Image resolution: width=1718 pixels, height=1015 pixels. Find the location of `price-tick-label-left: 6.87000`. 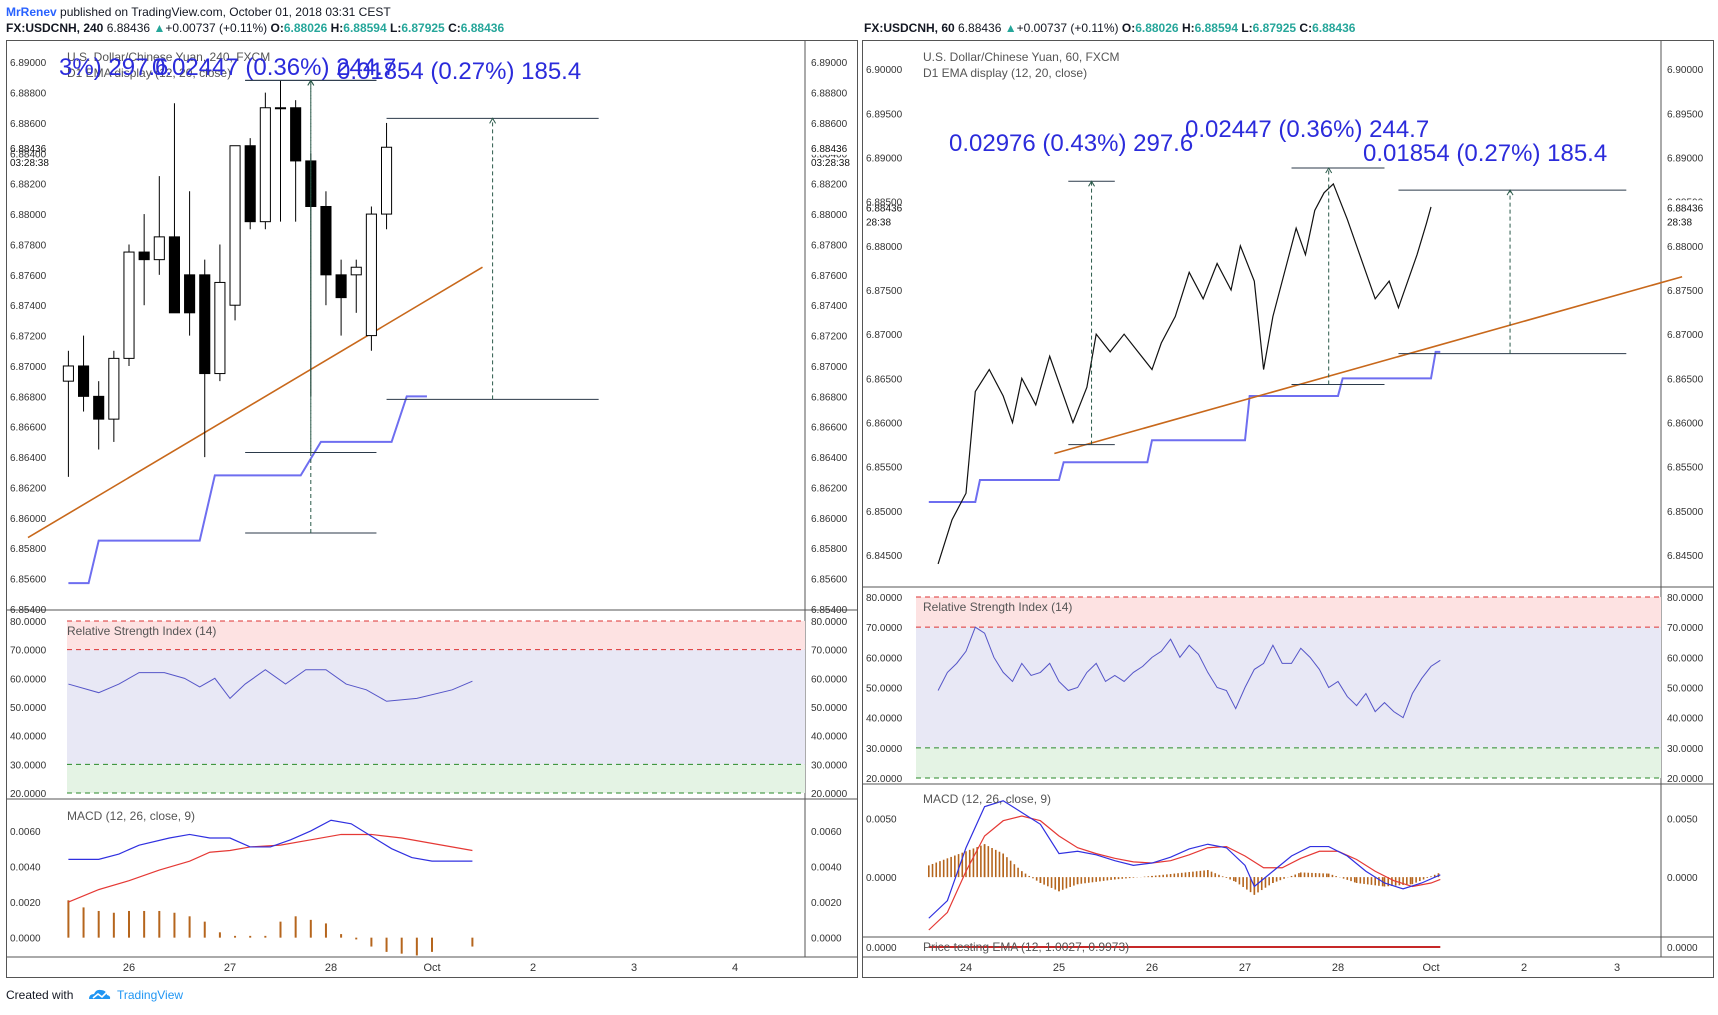

price-tick-label-left: 6.87000 is located at coordinates (28, 367).